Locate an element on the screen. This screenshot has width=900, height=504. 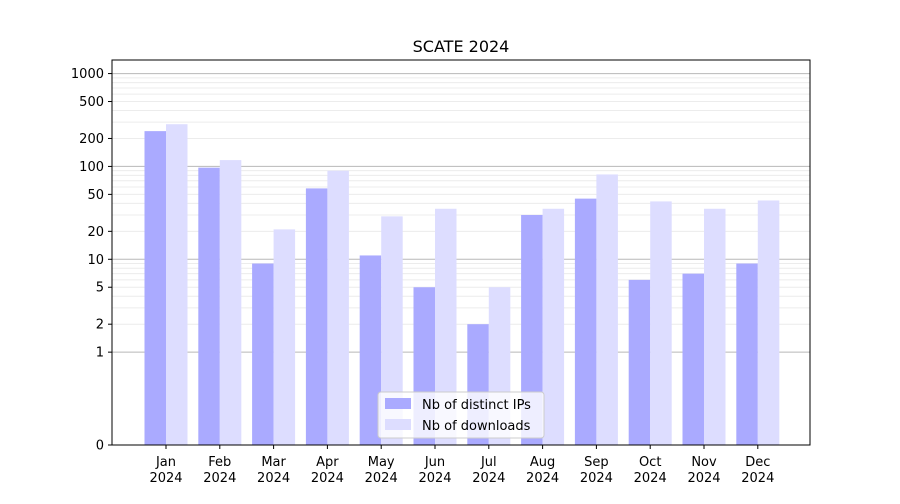
x-tick-label-month: Jun is located at coordinates (434, 462).